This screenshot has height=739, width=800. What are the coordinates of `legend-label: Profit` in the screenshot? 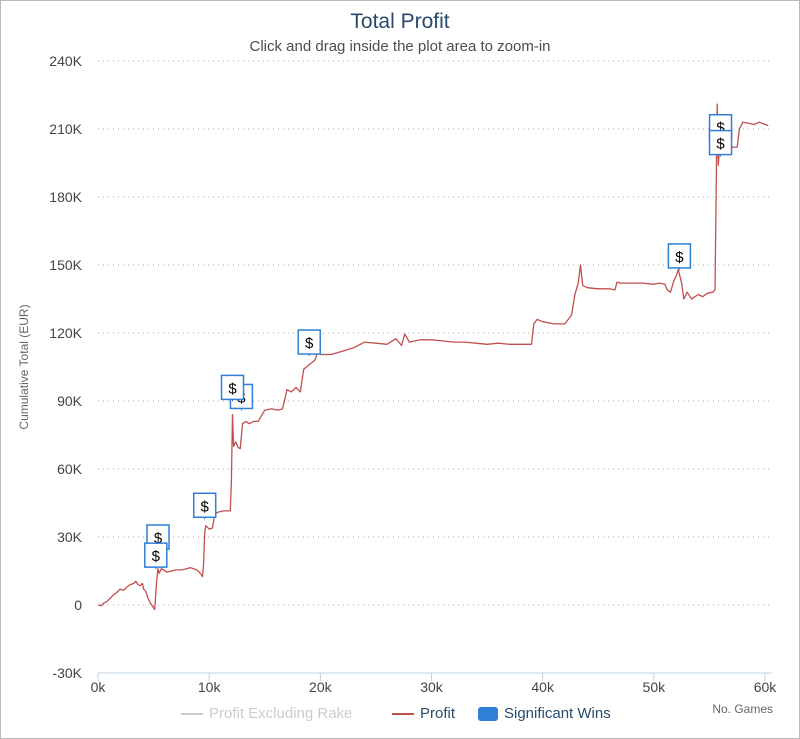 It's located at (438, 713).